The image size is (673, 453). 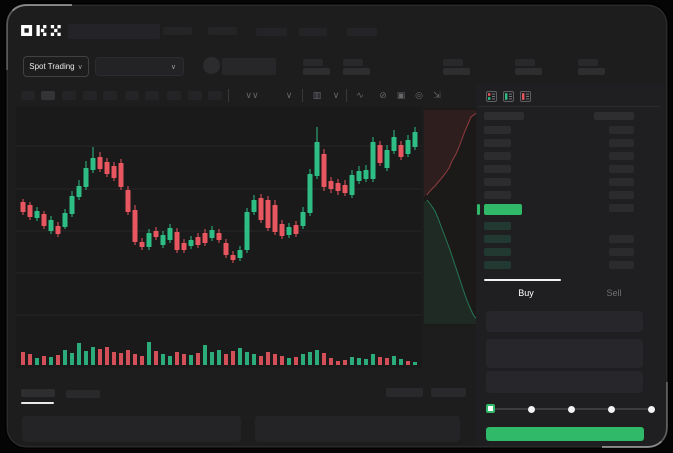 I want to click on snapshot-icon: ▣, so click(x=401, y=95).